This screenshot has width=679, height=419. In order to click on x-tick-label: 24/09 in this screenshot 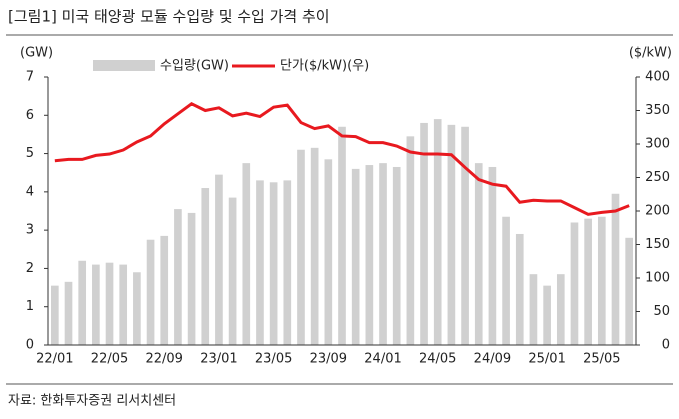, I will do `click(492, 359)`.